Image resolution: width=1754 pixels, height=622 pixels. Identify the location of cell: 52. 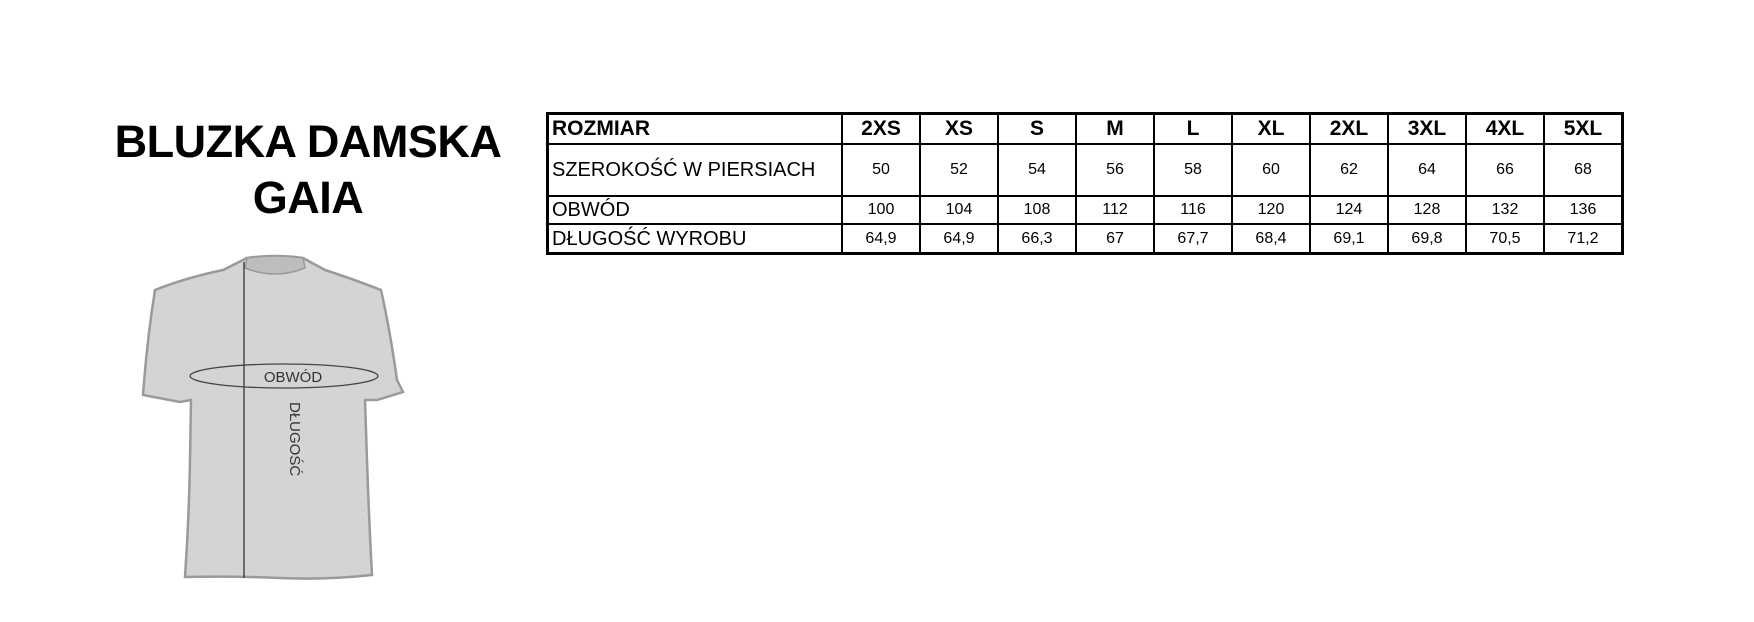
(959, 170).